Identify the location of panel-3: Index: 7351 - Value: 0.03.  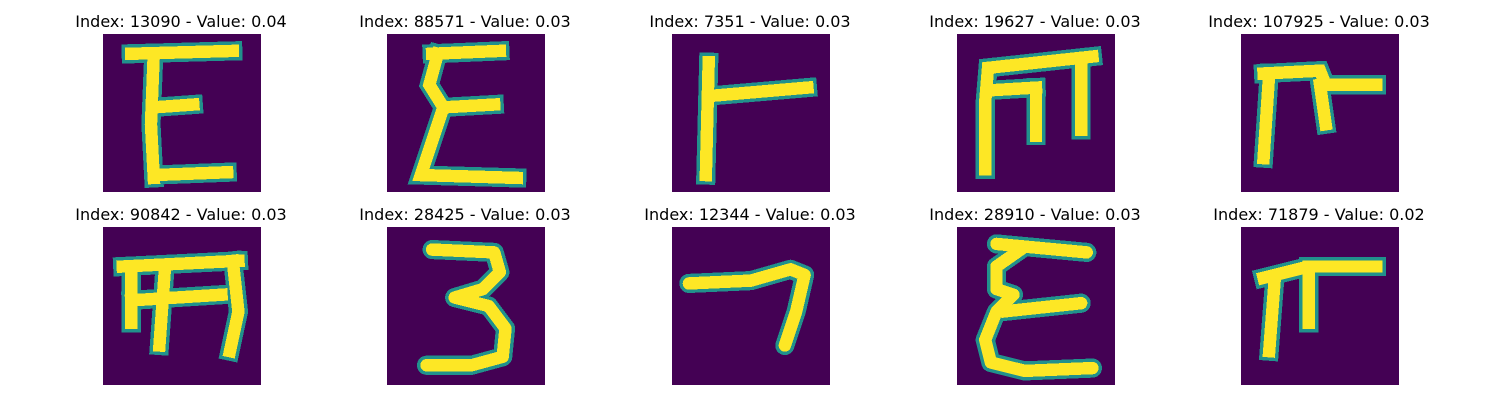
(750, 107).